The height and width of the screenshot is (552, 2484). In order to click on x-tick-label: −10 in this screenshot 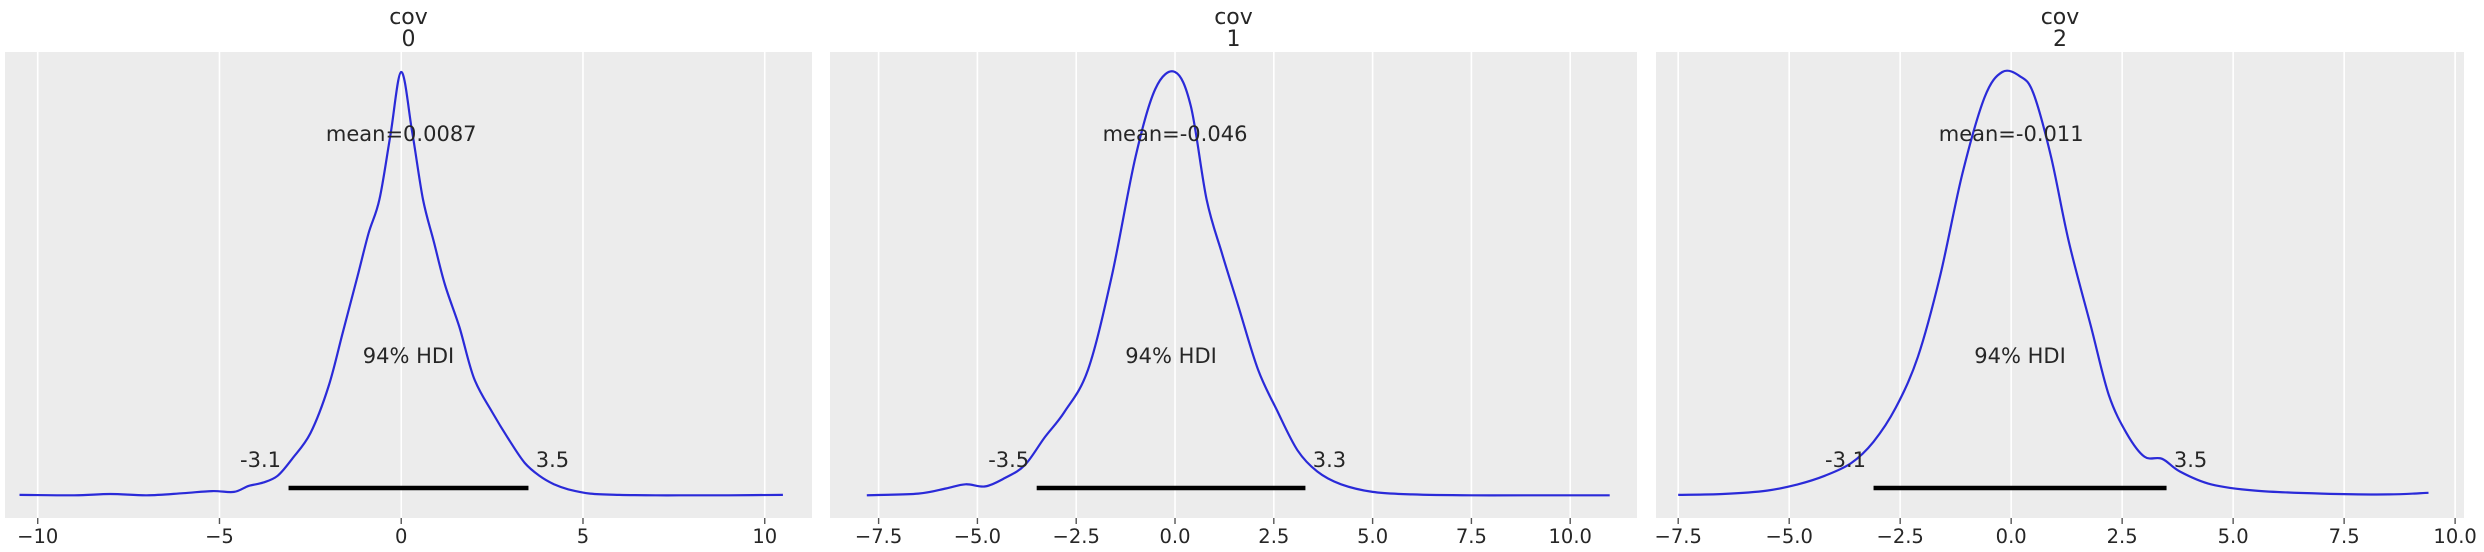, I will do `click(37, 536)`.